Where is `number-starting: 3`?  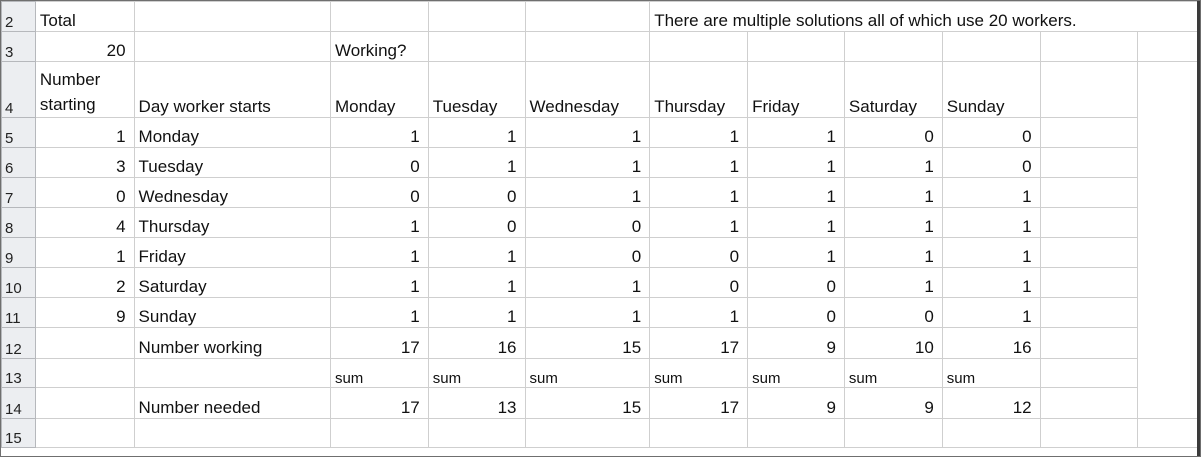 number-starting: 3 is located at coordinates (84, 162).